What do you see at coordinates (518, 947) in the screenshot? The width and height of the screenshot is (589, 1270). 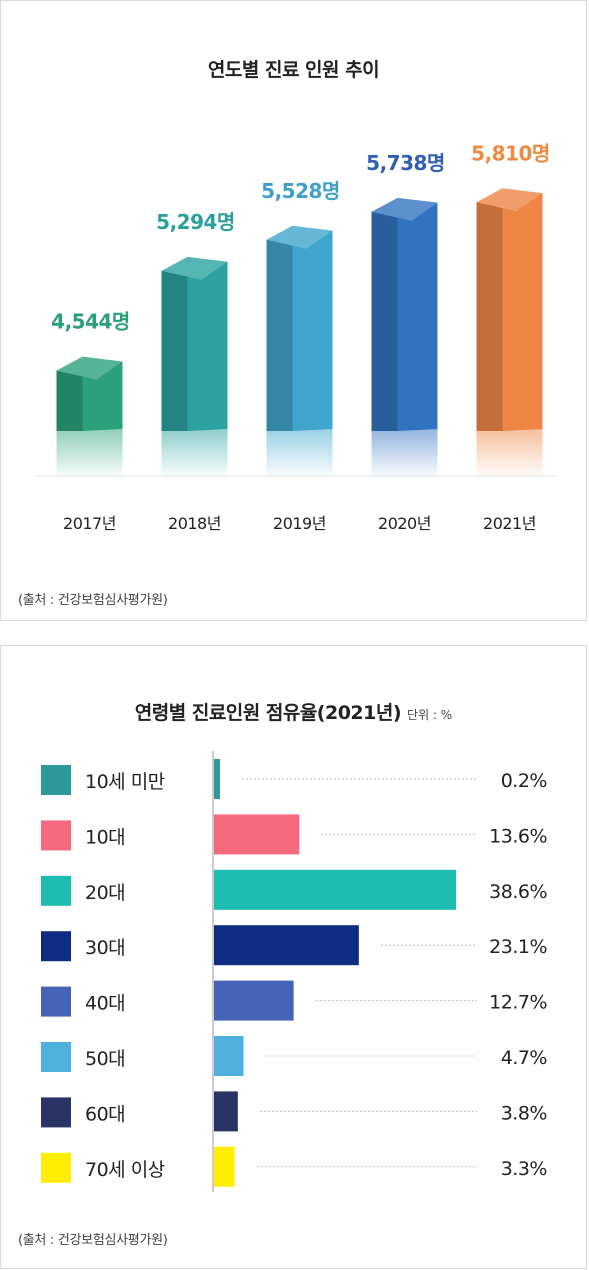 I see `value-label: 23.1%` at bounding box center [518, 947].